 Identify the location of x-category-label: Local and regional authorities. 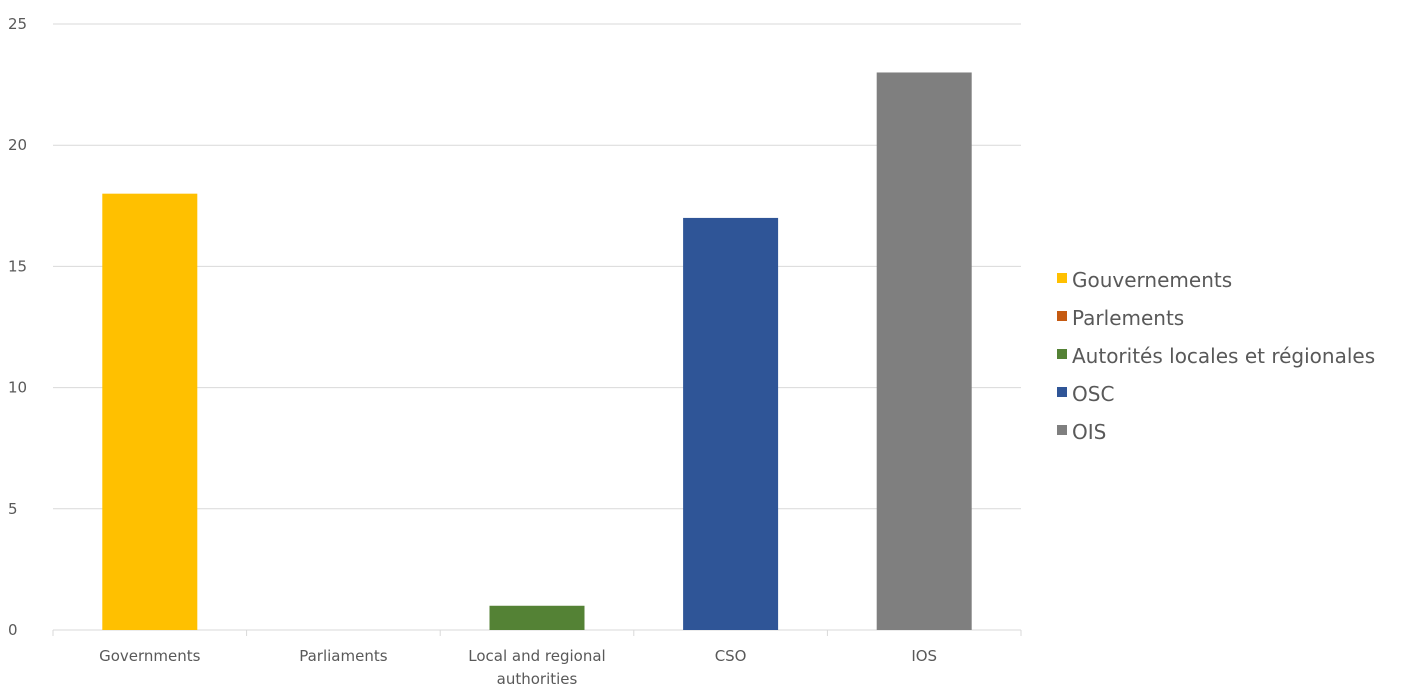
(536, 667).